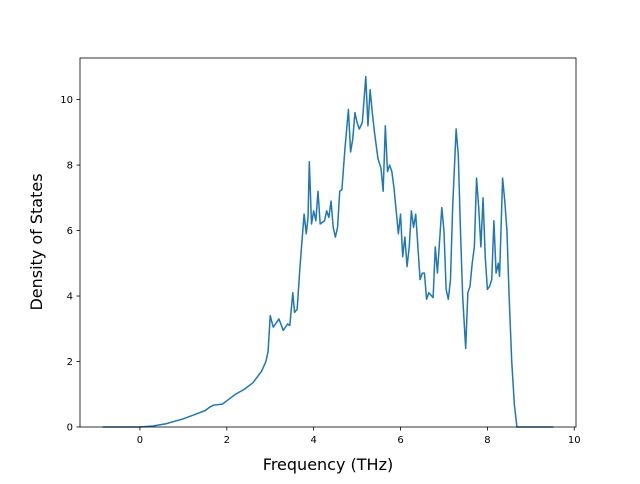 Image resolution: width=640 pixels, height=484 pixels. I want to click on y-tick-label: 8, so click(70, 166).